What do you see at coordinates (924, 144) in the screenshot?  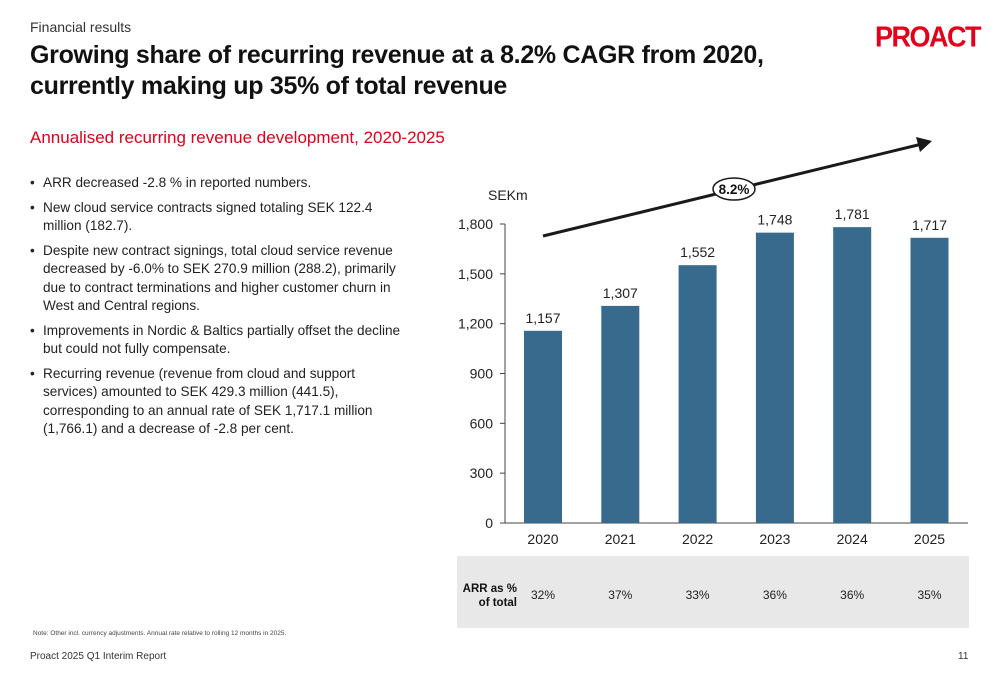 I see `cagr-arrow-head` at bounding box center [924, 144].